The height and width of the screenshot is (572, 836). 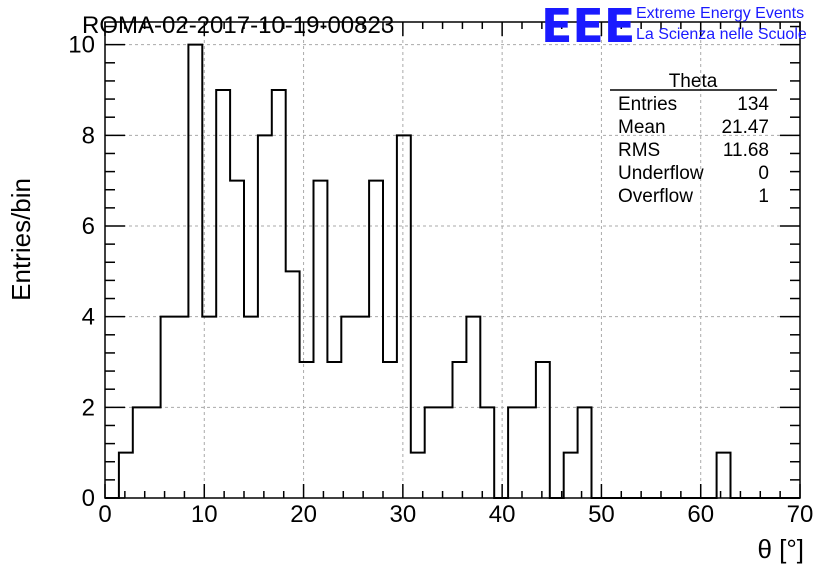 What do you see at coordinates (763, 173) in the screenshot?
I see `stats-value: 0` at bounding box center [763, 173].